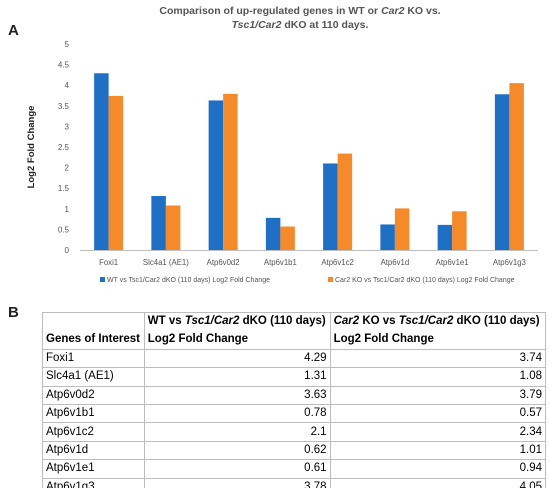 The width and height of the screenshot is (550, 488). I want to click on table-cell-gene: Atp6v1e1, so click(93, 469).